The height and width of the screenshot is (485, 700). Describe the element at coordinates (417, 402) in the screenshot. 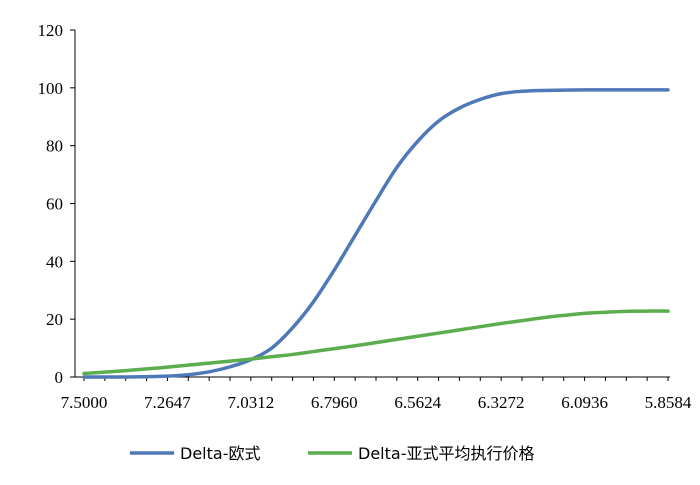

I see `x-tick-label: 6.5624` at that location.